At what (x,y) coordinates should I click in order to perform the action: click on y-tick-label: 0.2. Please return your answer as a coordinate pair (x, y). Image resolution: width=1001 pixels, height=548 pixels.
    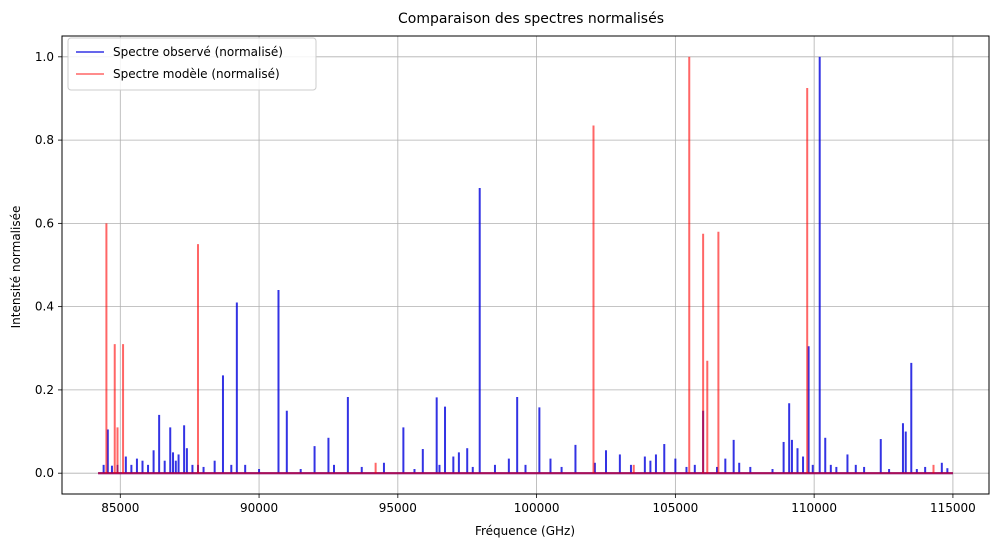
    Looking at the image, I should click on (44, 390).